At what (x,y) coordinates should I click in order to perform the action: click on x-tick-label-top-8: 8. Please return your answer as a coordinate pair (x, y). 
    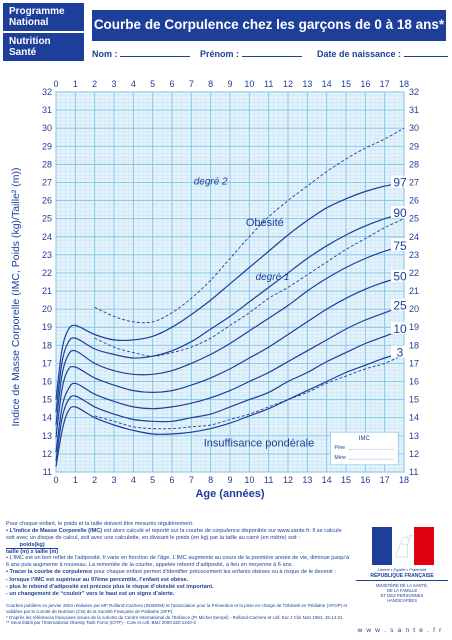
    Looking at the image, I should click on (210, 84).